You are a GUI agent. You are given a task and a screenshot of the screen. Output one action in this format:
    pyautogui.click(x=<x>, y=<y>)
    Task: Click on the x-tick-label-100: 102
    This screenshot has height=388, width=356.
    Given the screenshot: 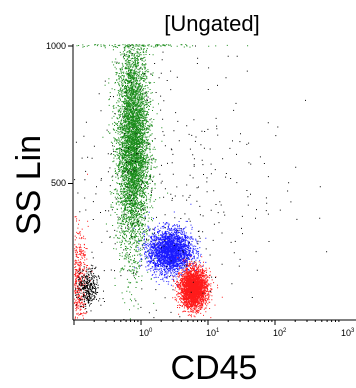 What is the action you would take?
    pyautogui.click(x=280, y=333)
    